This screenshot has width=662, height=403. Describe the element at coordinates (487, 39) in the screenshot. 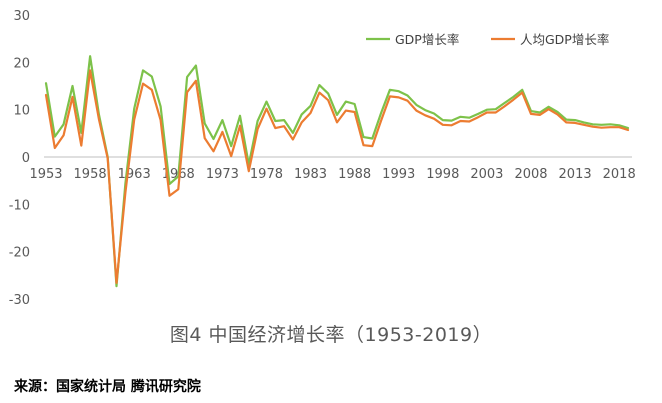

I see `legend: GDP增长率 人均GDP增长率` at that location.